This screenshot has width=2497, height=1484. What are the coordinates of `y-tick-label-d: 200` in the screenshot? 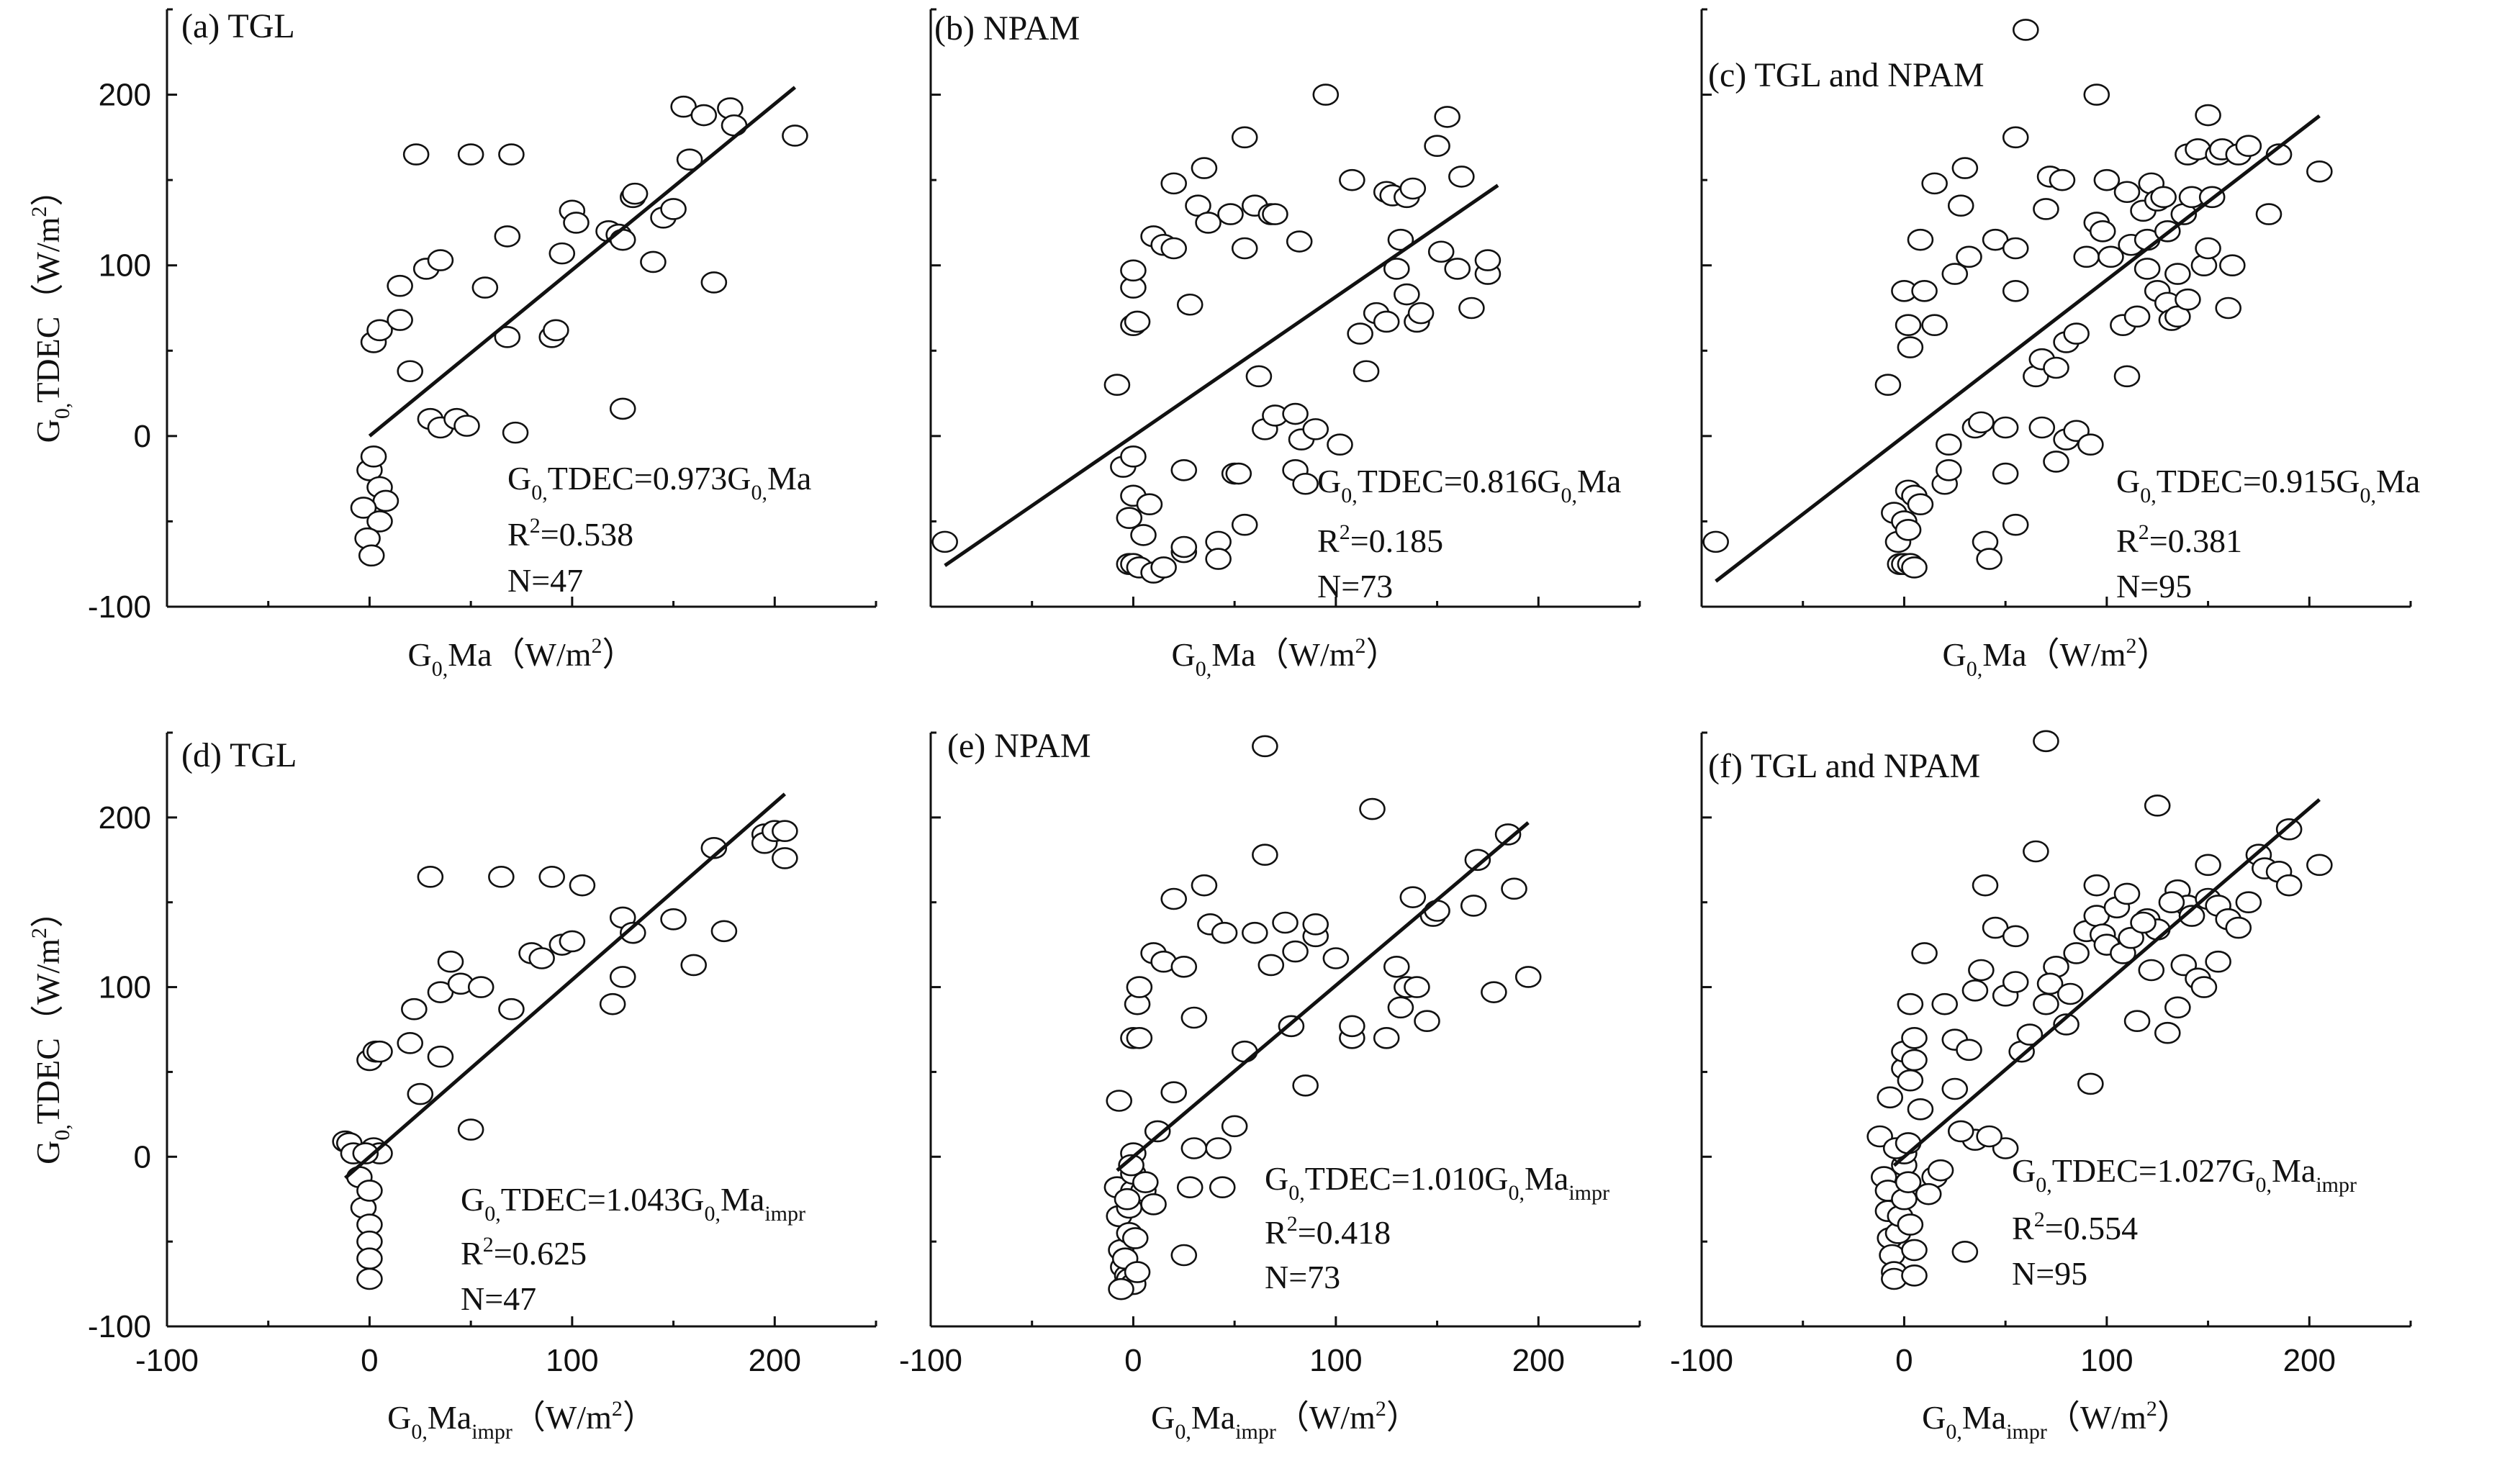 It's located at (125, 818).